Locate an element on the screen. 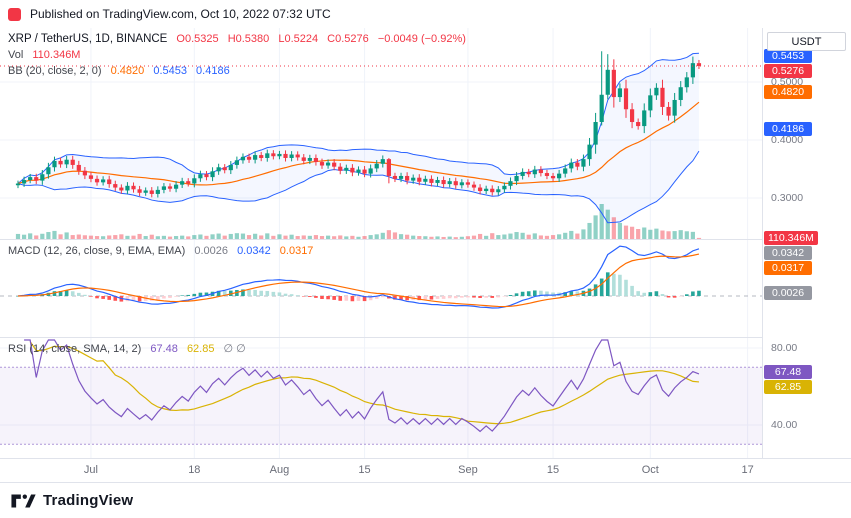 The height and width of the screenshot is (518, 851). axis-label: 0.3000 is located at coordinates (787, 198).